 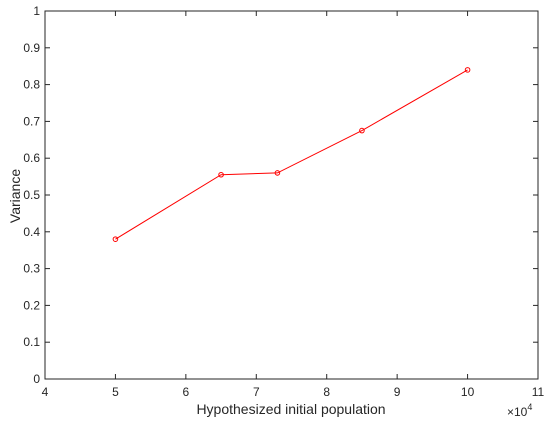 What do you see at coordinates (31, 48) in the screenshot?
I see `y-tick-label: 0.9` at bounding box center [31, 48].